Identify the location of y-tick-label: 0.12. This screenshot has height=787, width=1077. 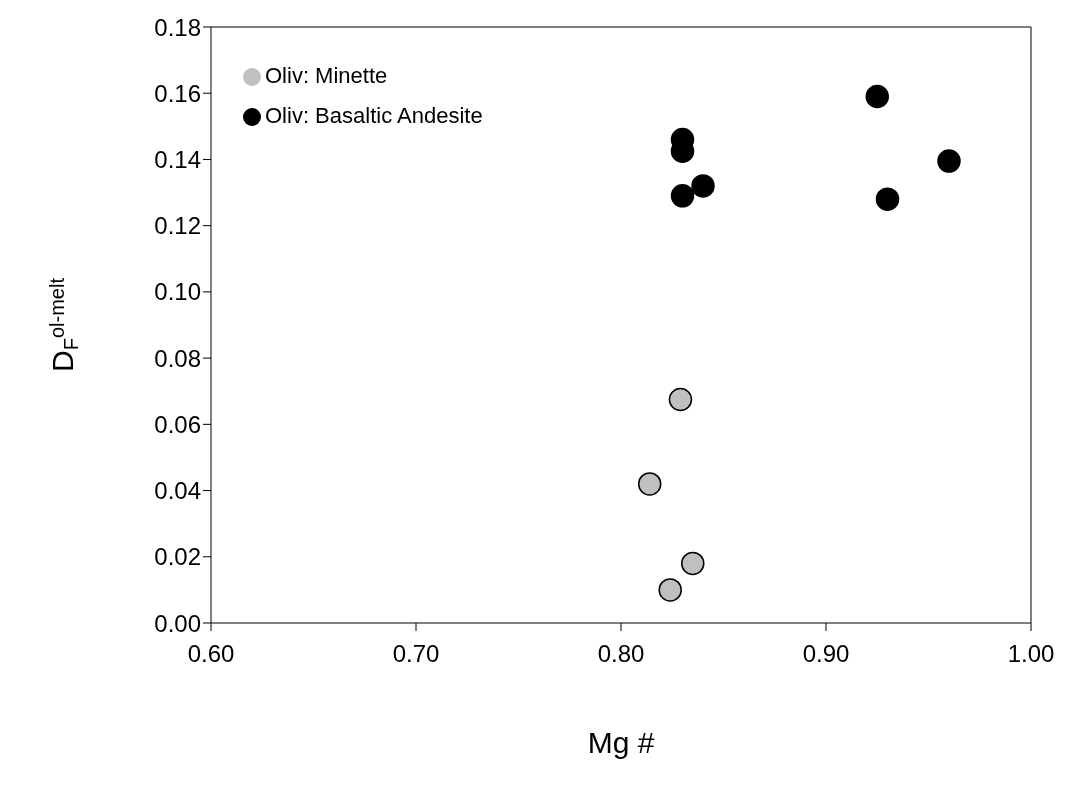
(177, 226).